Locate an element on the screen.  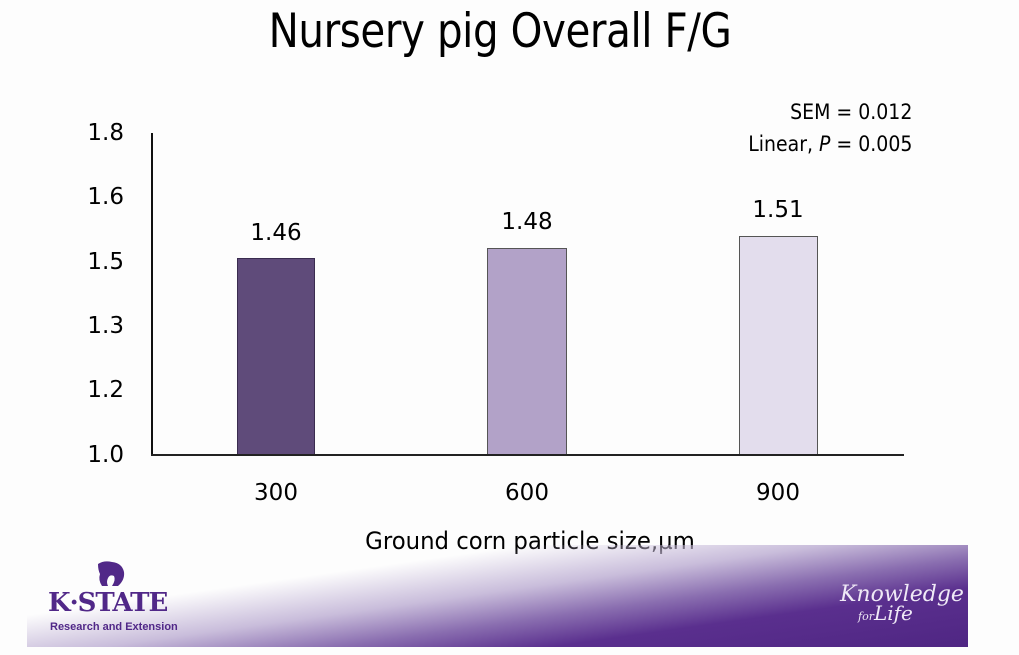
x-tick: 300 is located at coordinates (276, 493).